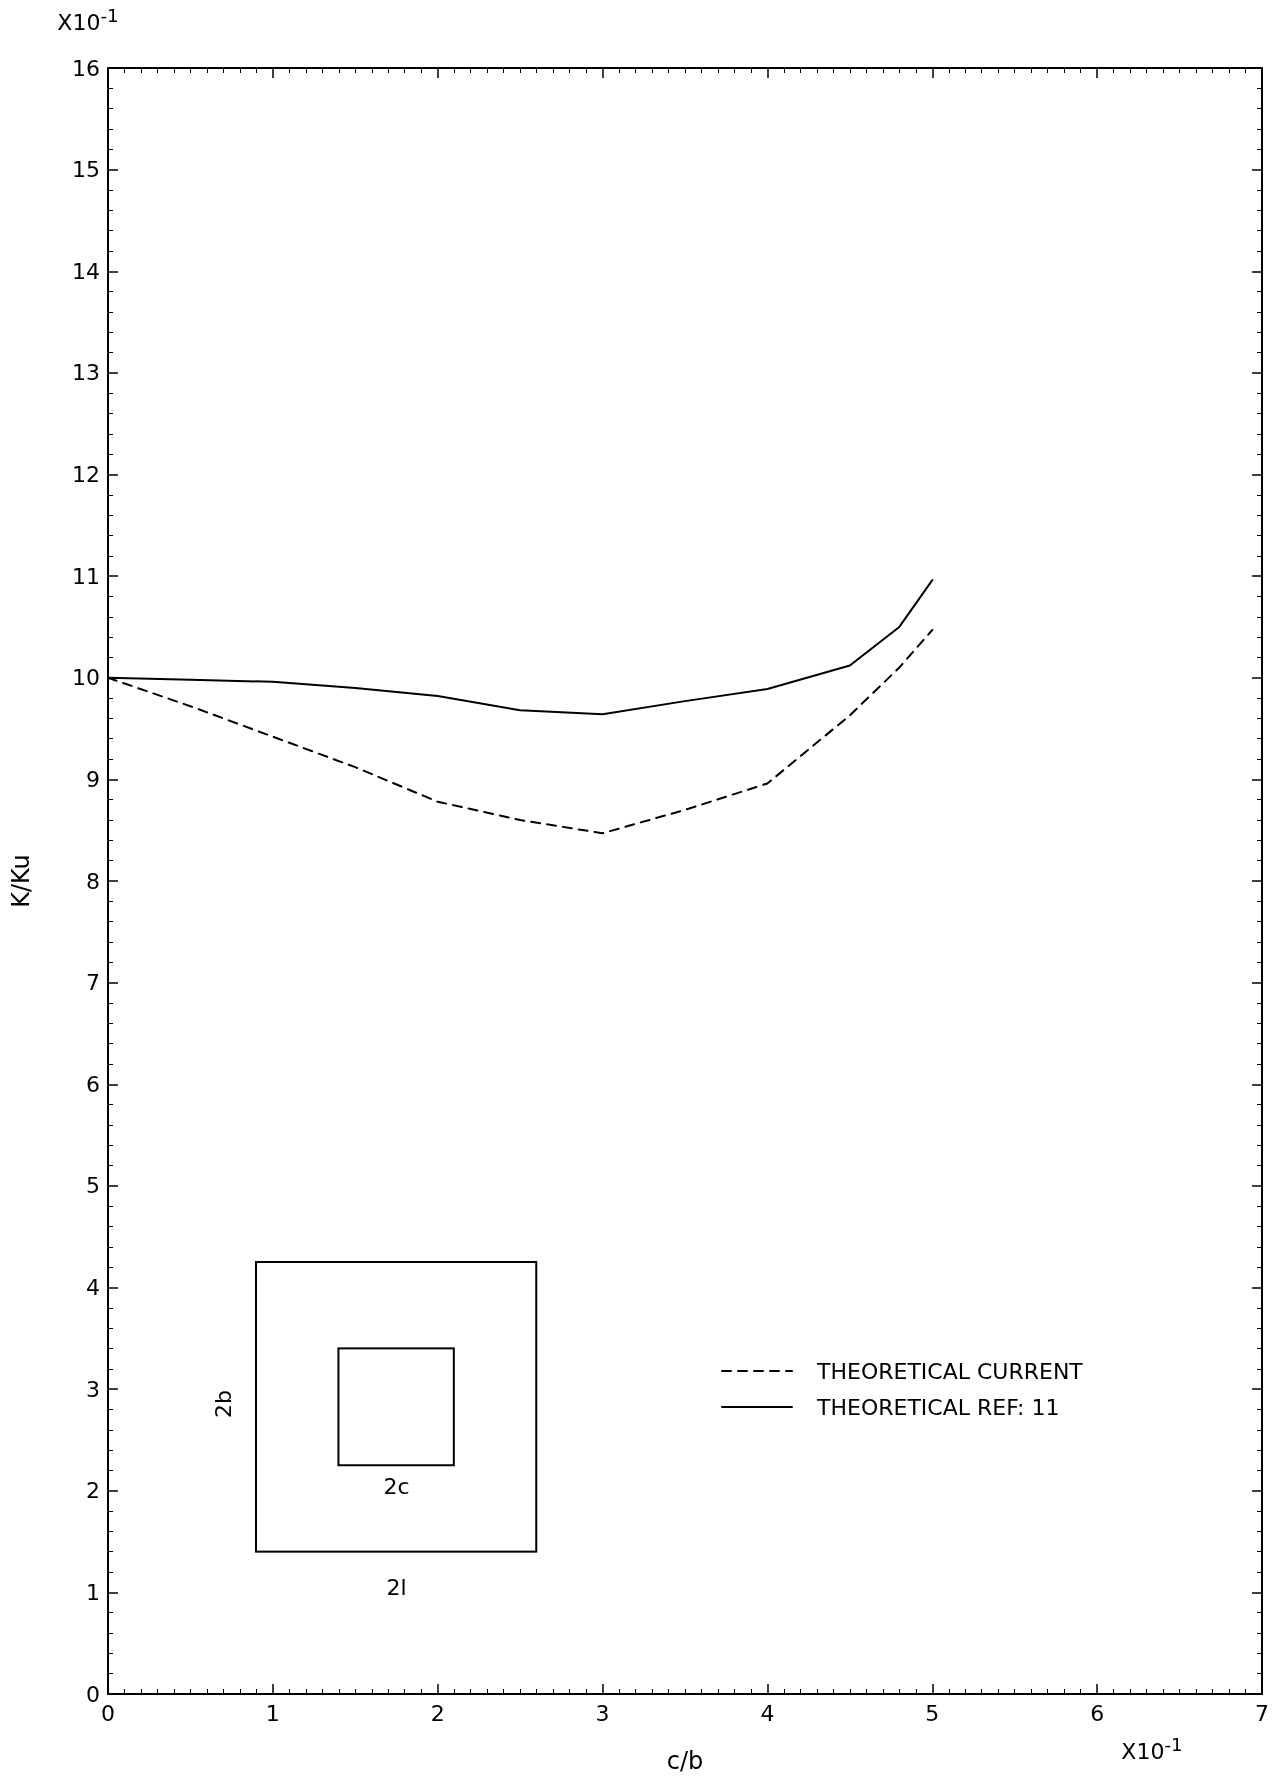  What do you see at coordinates (93, 1287) in the screenshot?
I see `y-tick-label: 4` at bounding box center [93, 1287].